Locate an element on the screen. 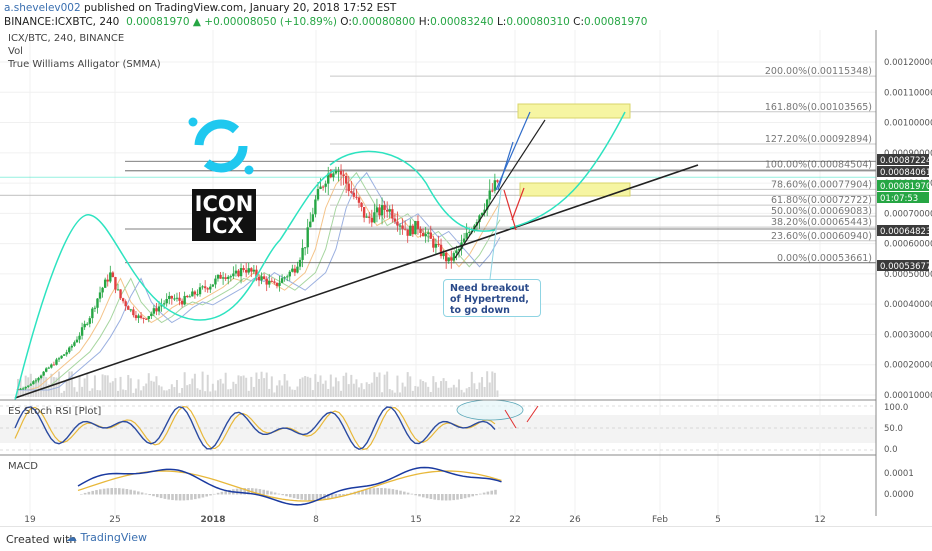 The width and height of the screenshot is (932, 551). icon-icx-badge: ICON ICX is located at coordinates (224, 215).